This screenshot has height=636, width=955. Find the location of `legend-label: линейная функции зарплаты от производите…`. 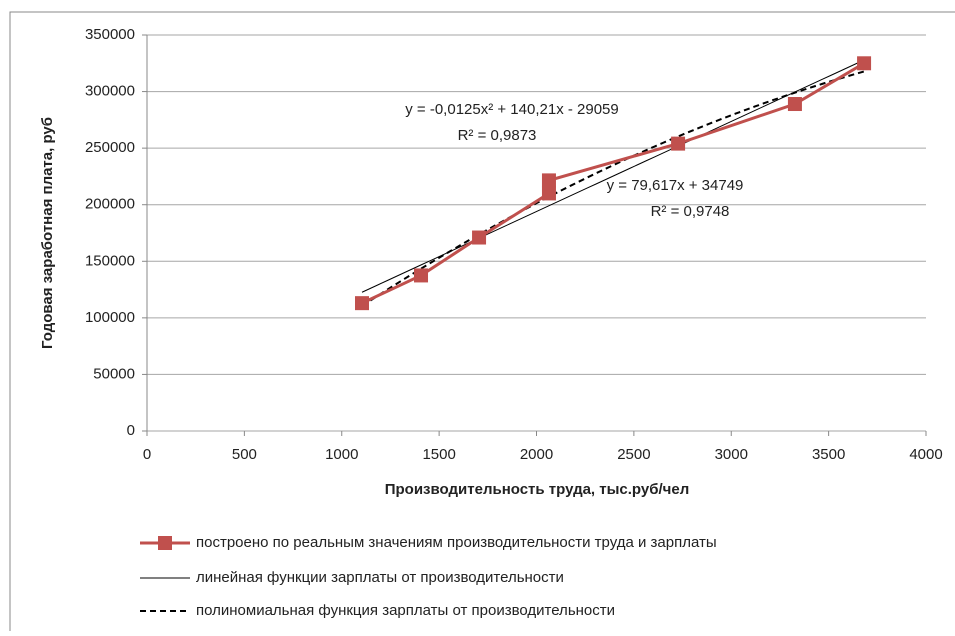

legend-label: линейная функции зарплаты от производите… is located at coordinates (380, 577).